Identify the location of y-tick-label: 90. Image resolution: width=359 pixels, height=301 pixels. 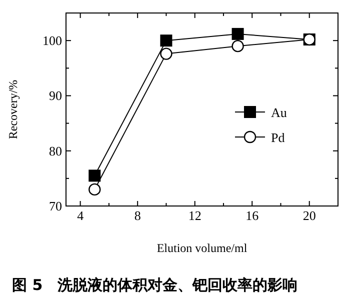
(55, 96).